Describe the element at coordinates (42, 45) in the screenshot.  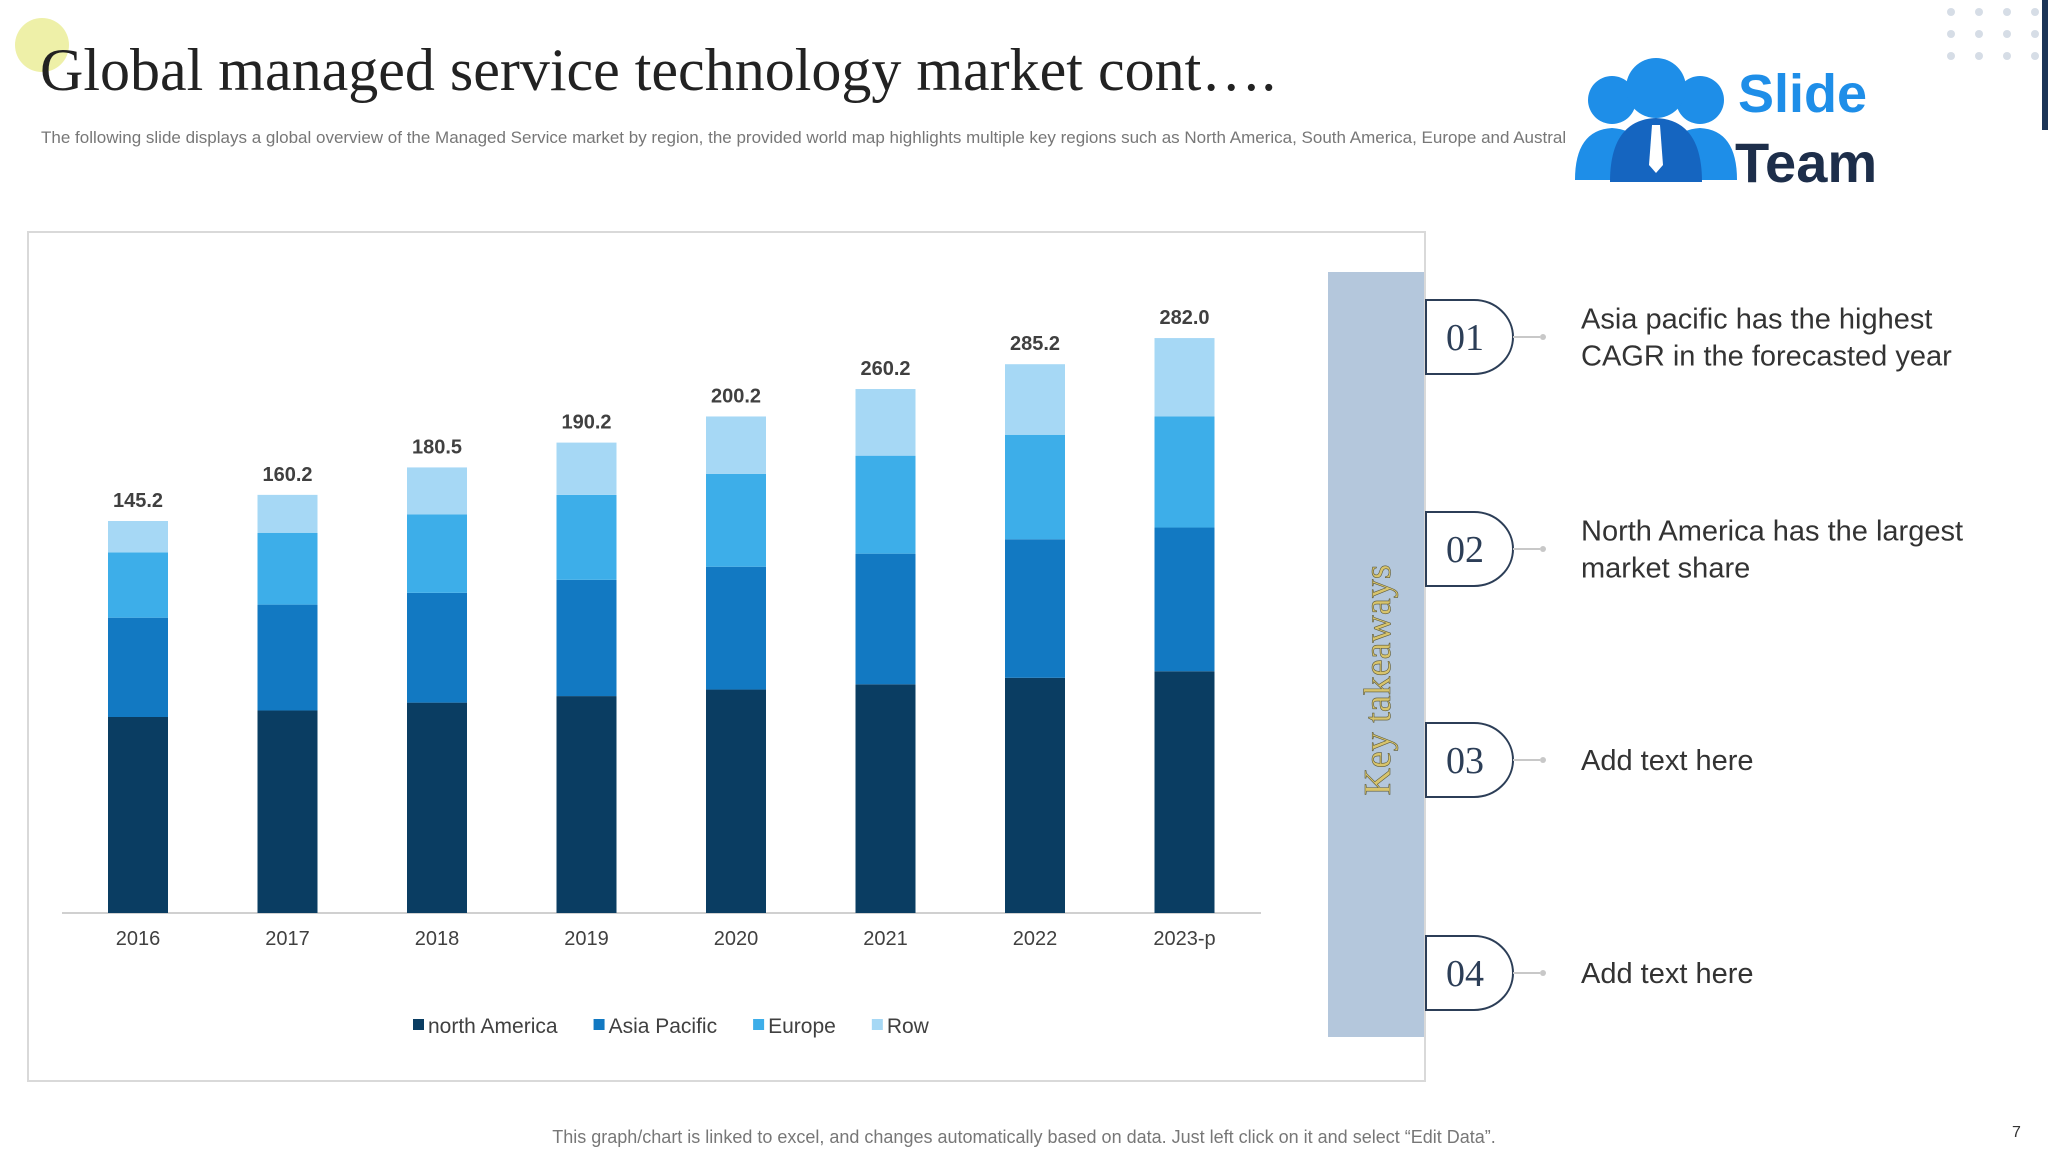
I see `decor-circle` at that location.